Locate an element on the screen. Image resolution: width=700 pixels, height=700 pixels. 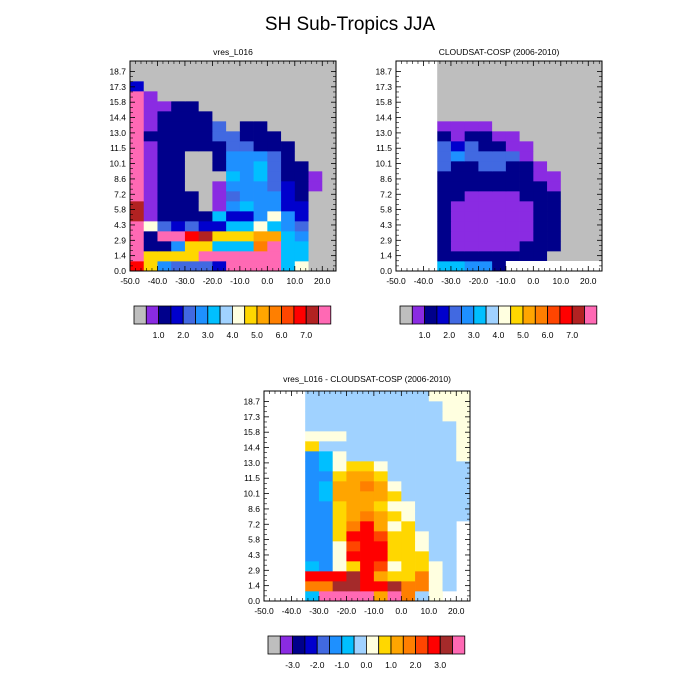
x-tick-label: -10.0 is located at coordinates (506, 281).